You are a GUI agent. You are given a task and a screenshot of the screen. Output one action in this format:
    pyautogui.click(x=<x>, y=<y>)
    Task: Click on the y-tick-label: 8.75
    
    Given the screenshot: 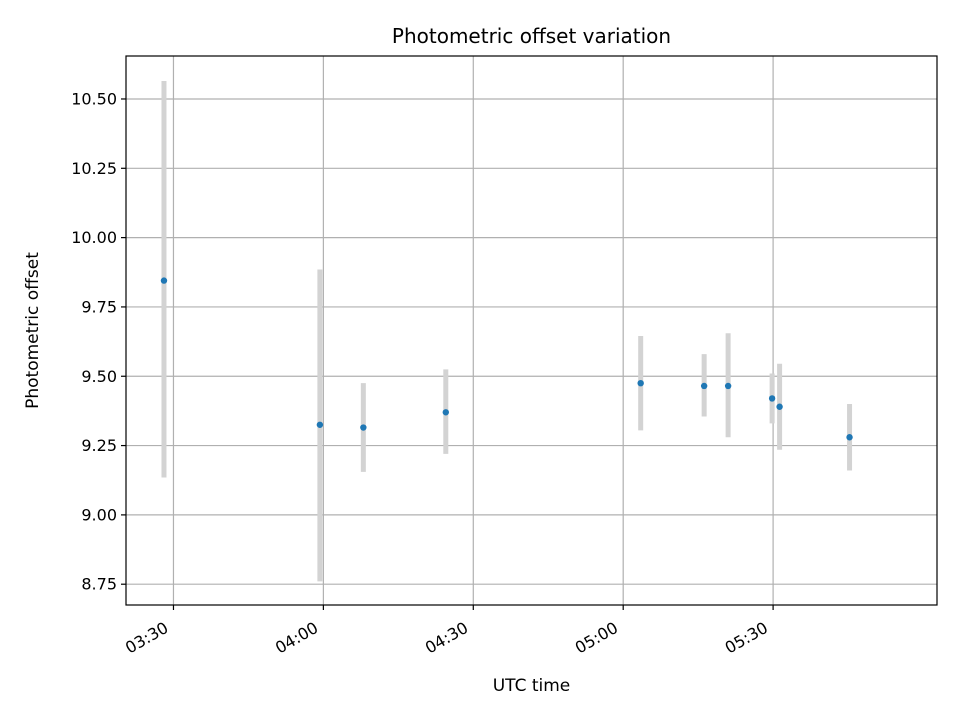 What is the action you would take?
    pyautogui.click(x=99, y=584)
    